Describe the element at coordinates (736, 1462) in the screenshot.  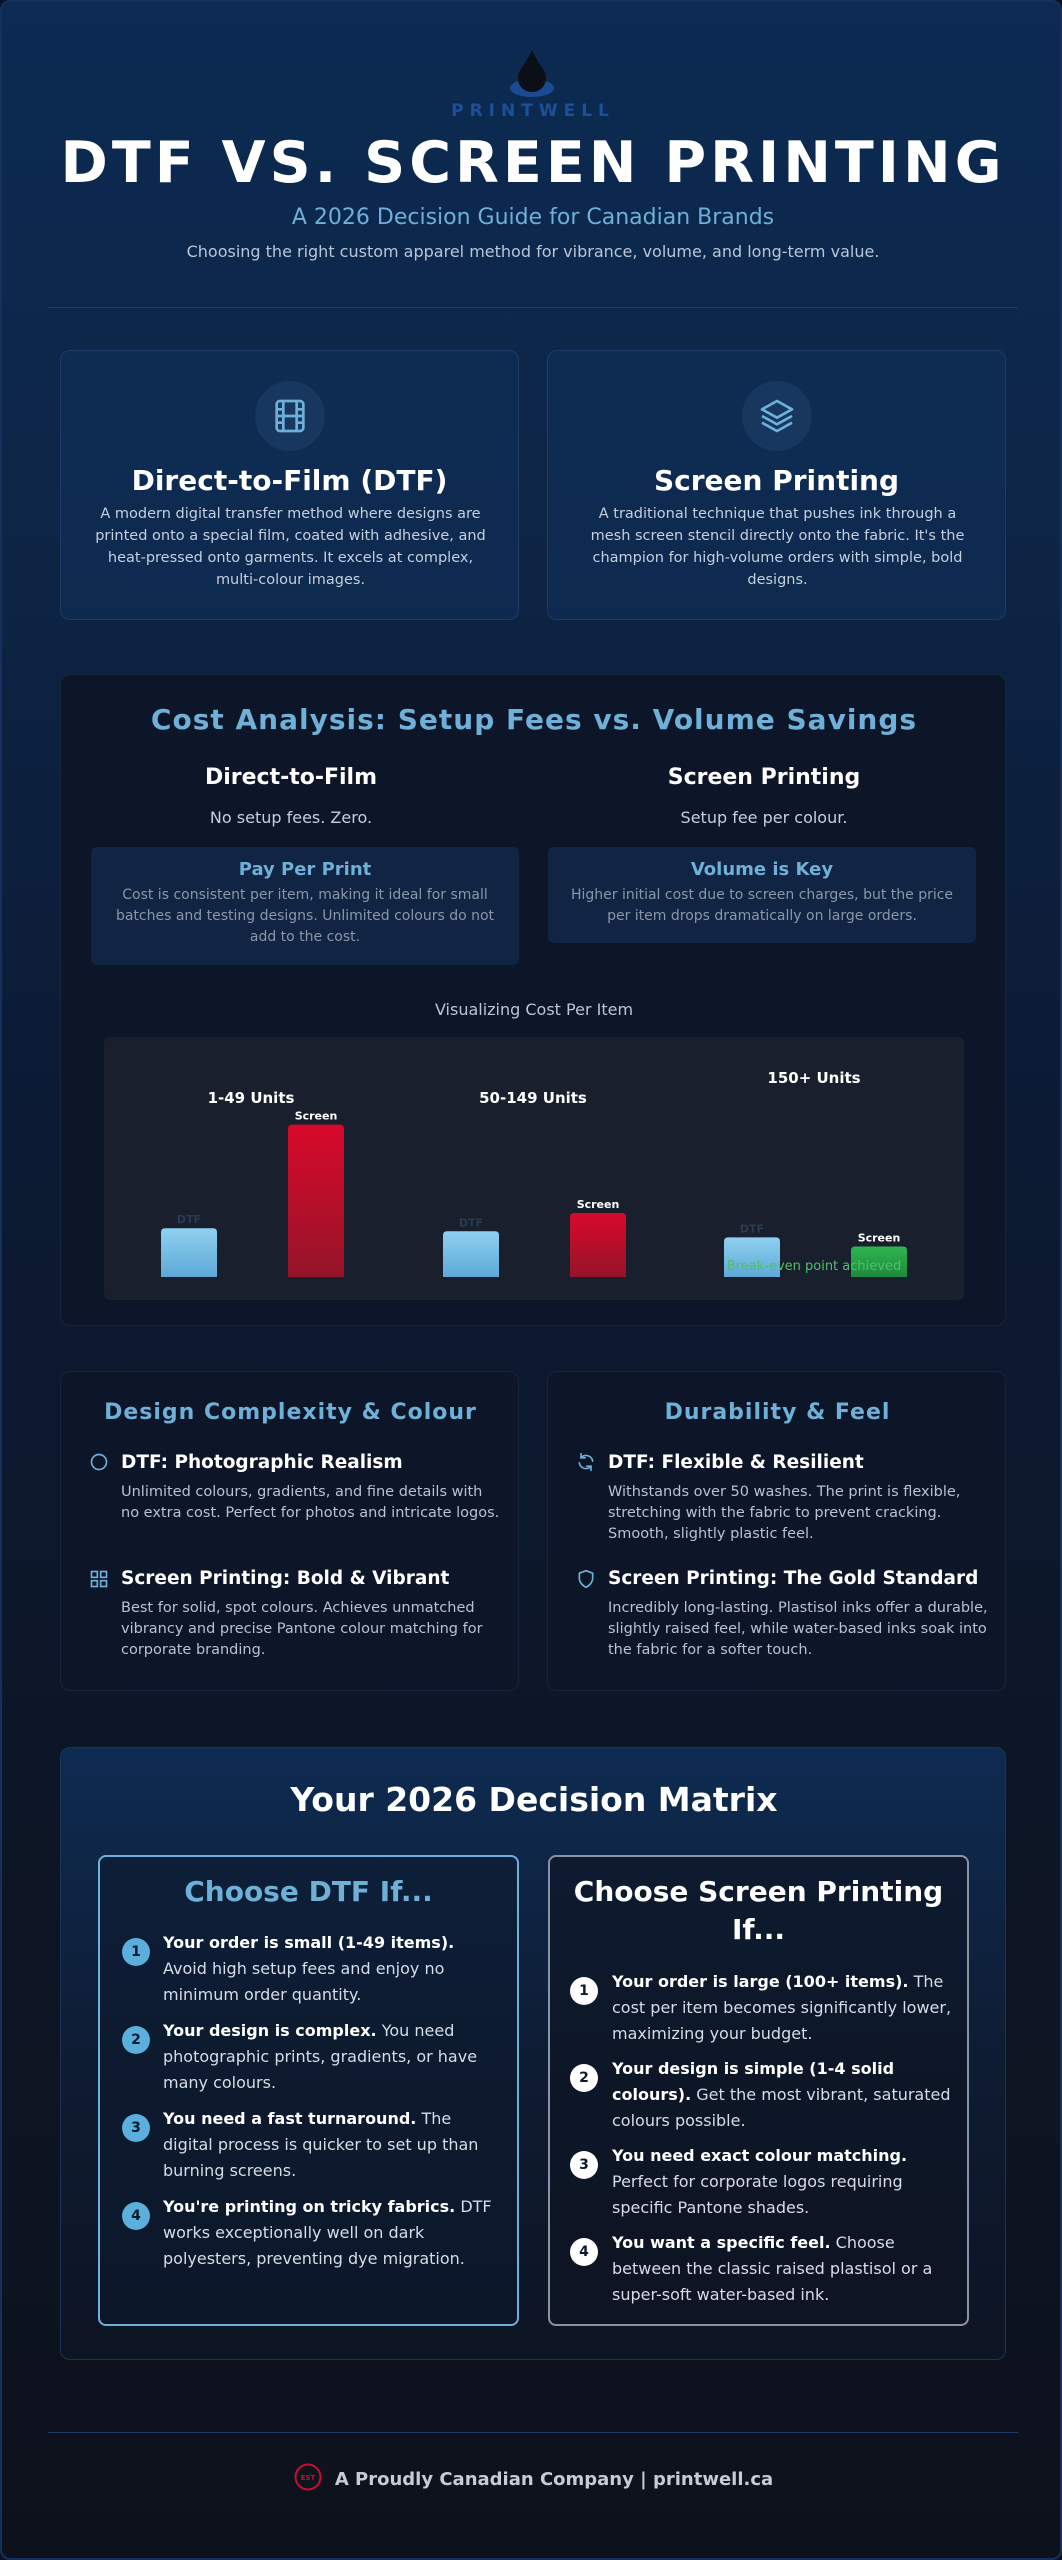
I see `dtf-flexible-title: DTF: Flexible & Resilient` at that location.